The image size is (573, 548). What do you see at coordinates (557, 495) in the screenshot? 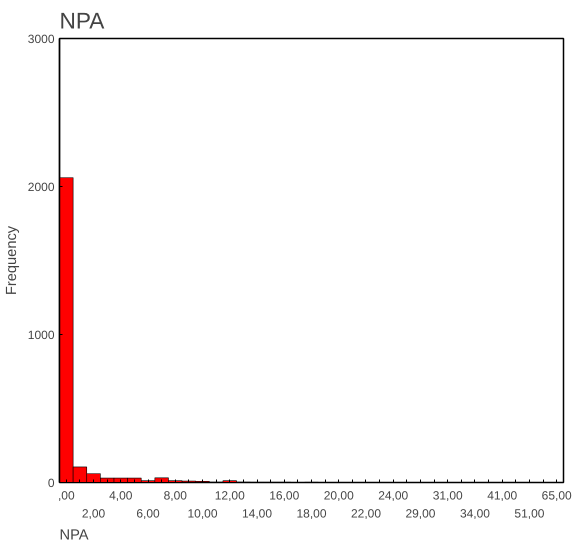
I see `x-tick-label: 65,00` at bounding box center [557, 495].